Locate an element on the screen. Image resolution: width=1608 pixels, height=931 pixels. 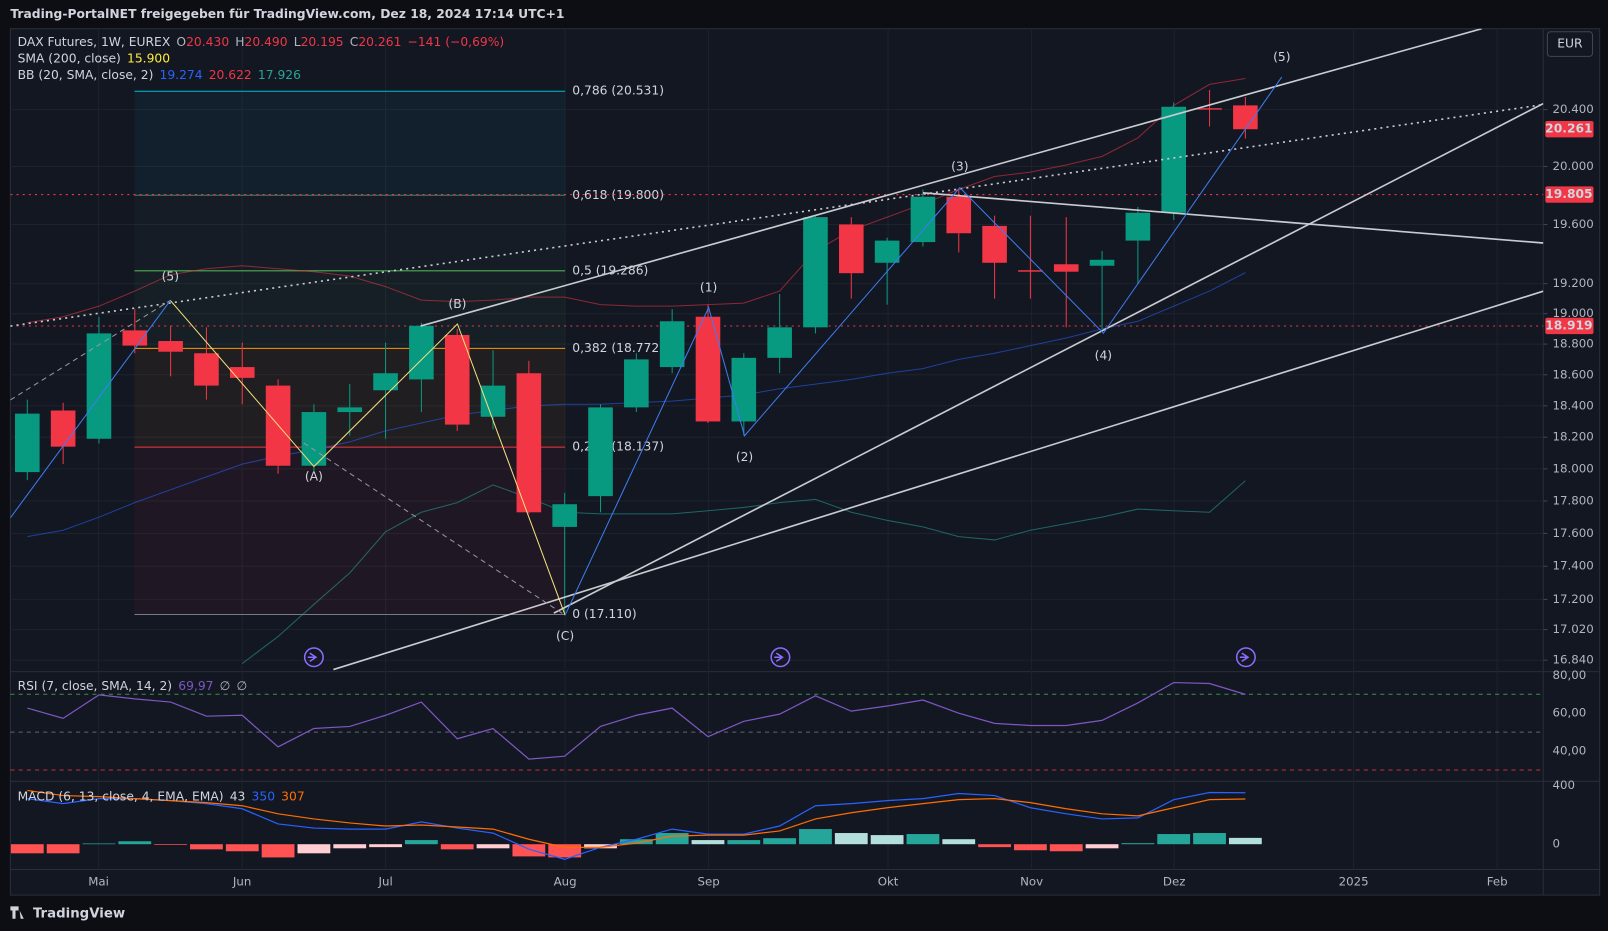
bb-label: BB (20, SMA, close, 2) is located at coordinates (86, 74).